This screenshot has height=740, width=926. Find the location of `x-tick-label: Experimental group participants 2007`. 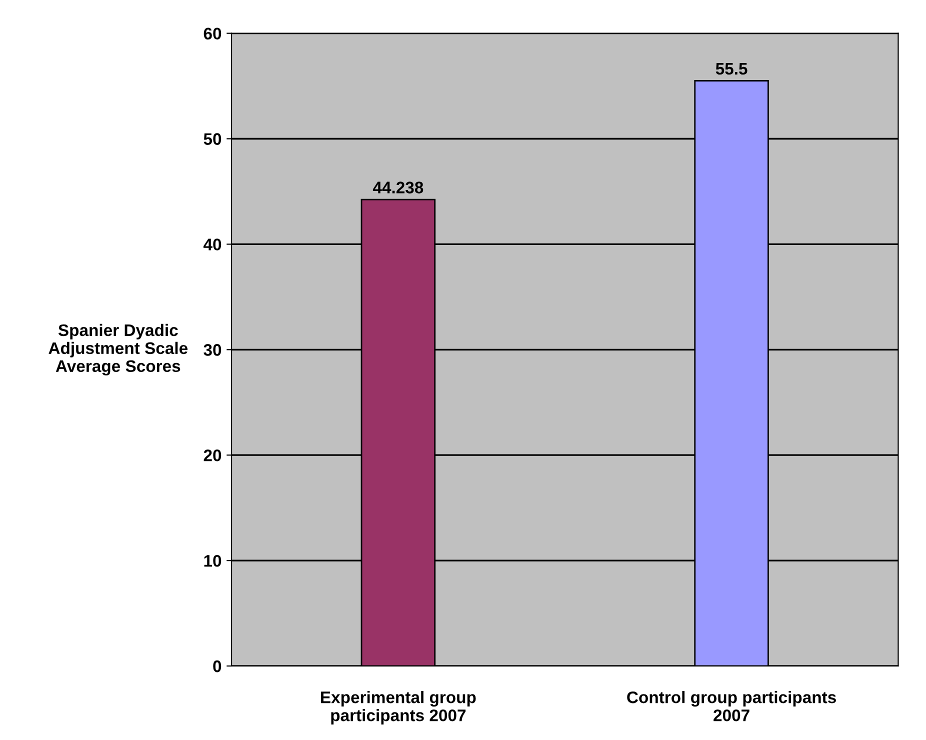

x-tick-label: Experimental group participants 2007 is located at coordinates (398, 708).